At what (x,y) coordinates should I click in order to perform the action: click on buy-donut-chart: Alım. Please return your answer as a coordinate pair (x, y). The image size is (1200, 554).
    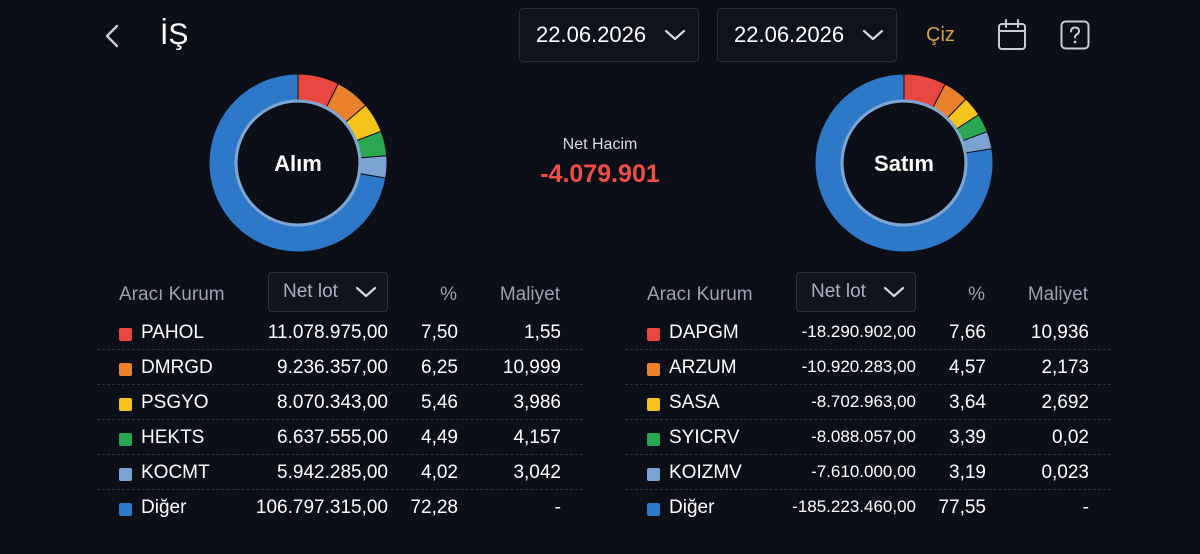
    Looking at the image, I should click on (298, 163).